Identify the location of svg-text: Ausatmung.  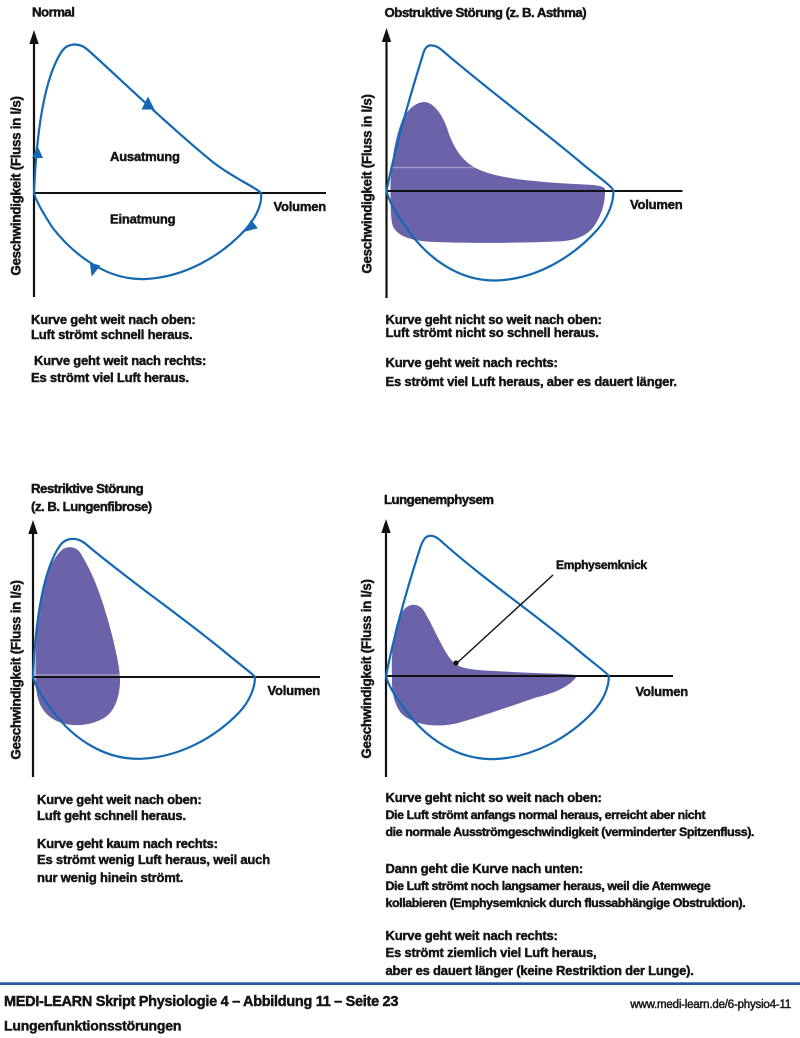
(145, 156).